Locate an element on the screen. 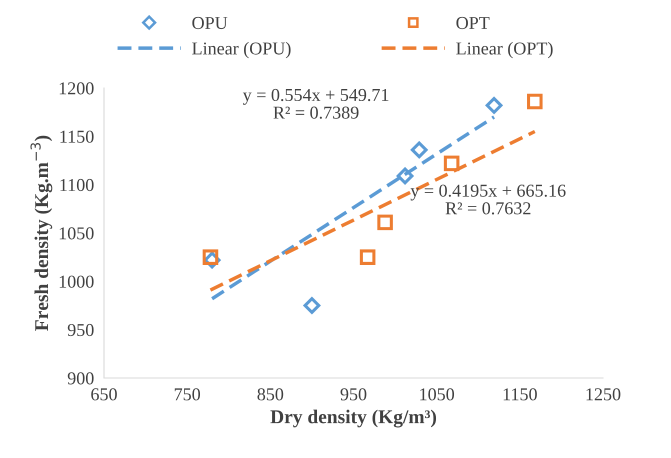 This screenshot has height=458, width=671. y-tick-label: 950 is located at coordinates (81, 330).